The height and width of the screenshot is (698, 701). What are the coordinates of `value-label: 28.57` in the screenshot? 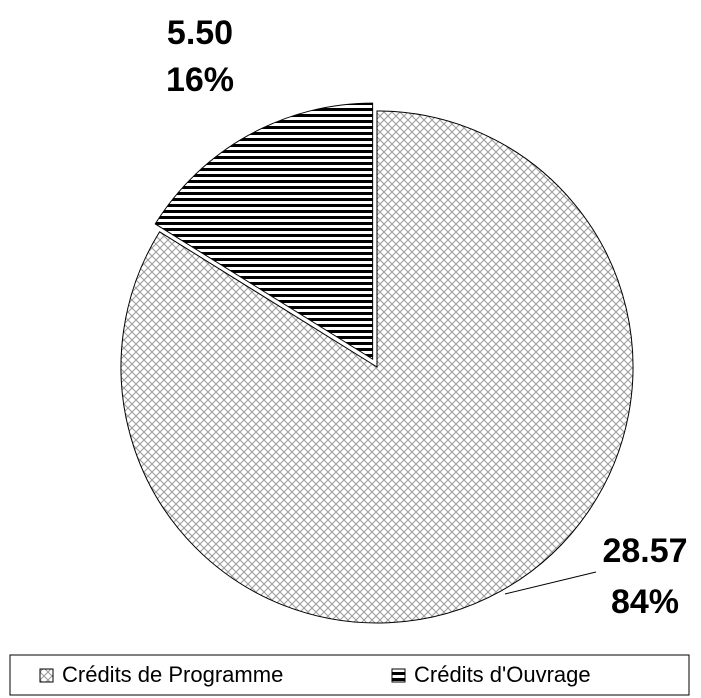 It's located at (644, 551).